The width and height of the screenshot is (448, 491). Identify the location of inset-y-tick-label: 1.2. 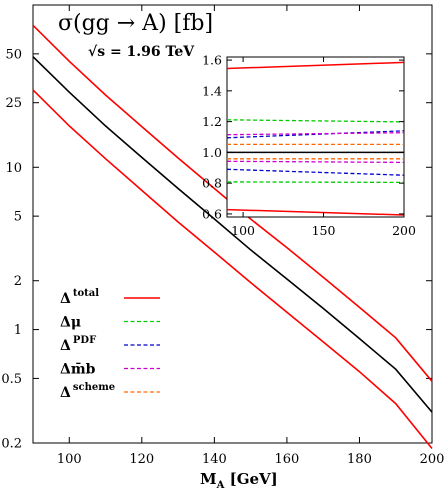
(212, 121).